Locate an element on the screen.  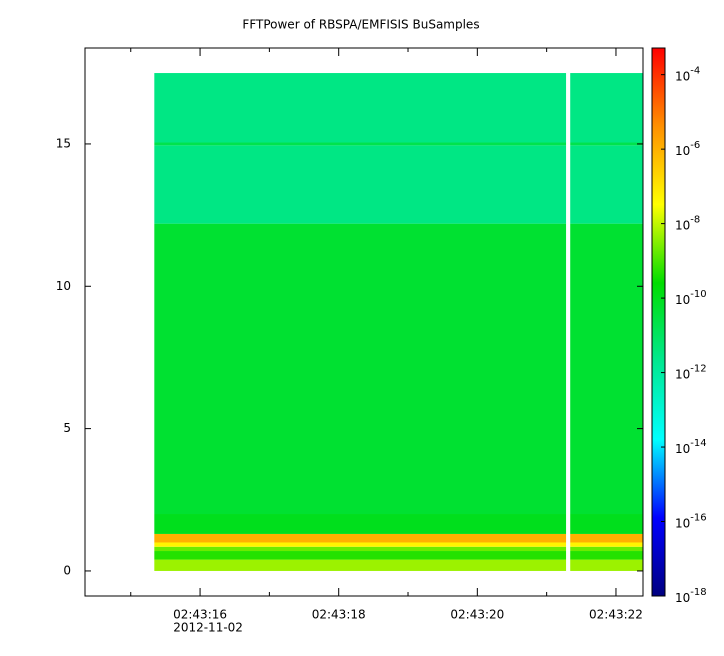
y-tick-label: 0 is located at coordinates (67, 570).